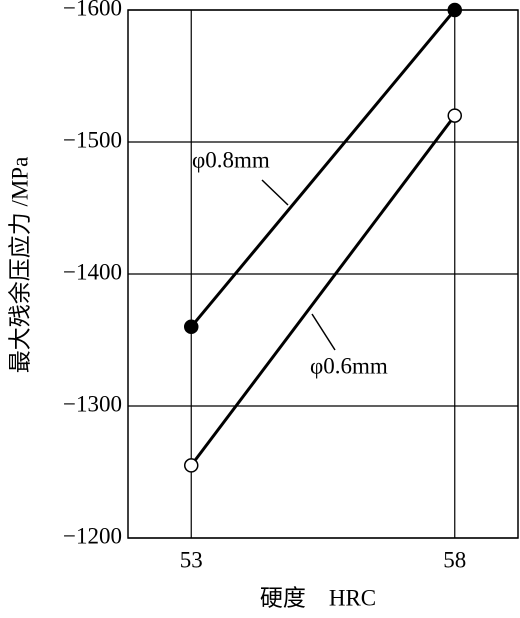 The height and width of the screenshot is (618, 520). I want to click on series-label: φ0.6mm, so click(349, 365).